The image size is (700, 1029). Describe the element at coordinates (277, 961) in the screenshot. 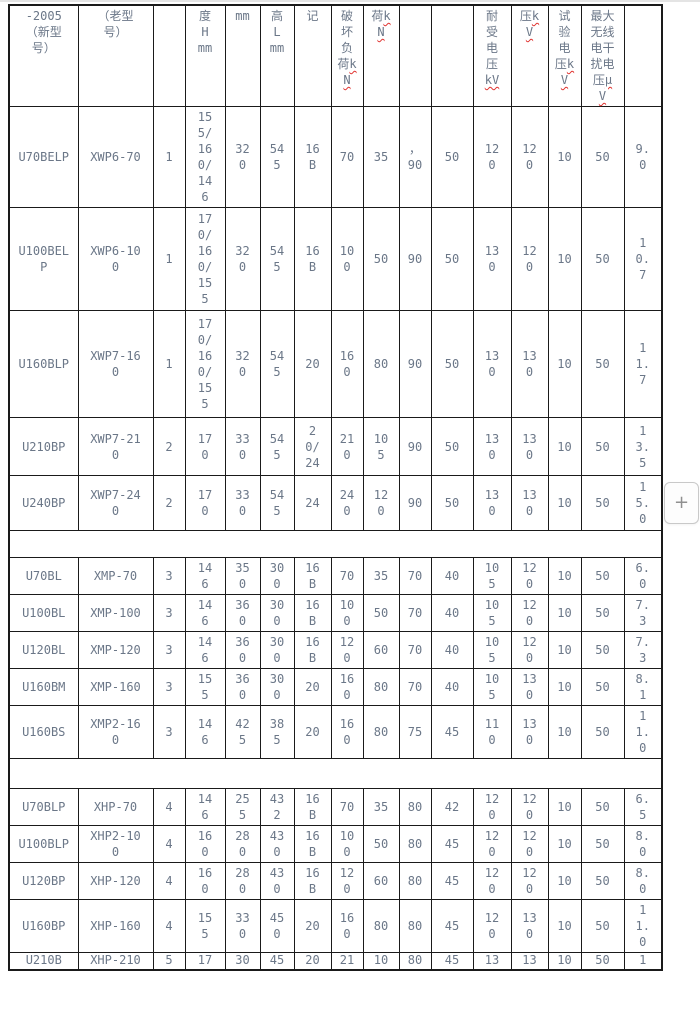

I see `cell-distance-l: 45` at that location.